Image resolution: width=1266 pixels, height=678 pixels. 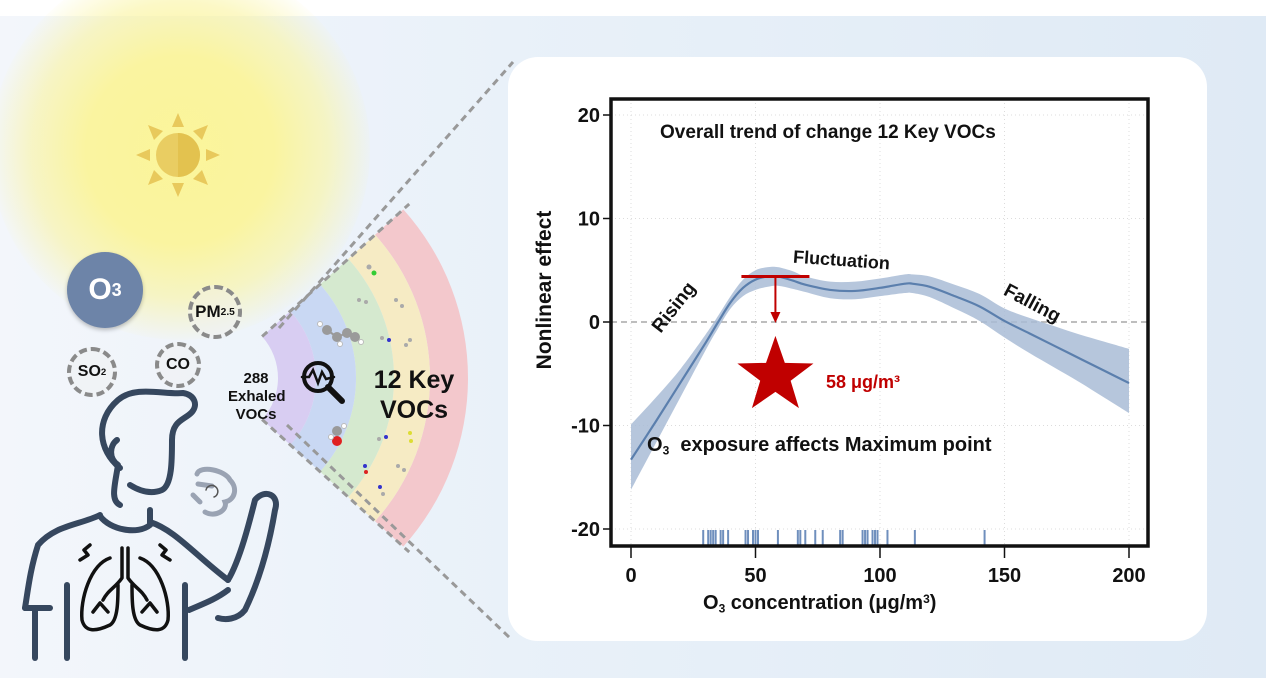 I want to click on effect-curve, so click(x=880, y=367).